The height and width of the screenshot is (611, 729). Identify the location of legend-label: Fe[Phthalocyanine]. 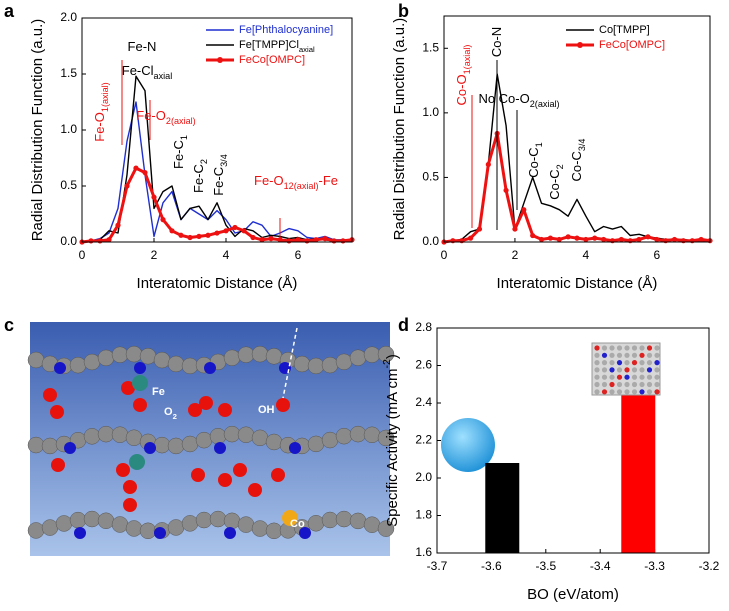
(286, 30).